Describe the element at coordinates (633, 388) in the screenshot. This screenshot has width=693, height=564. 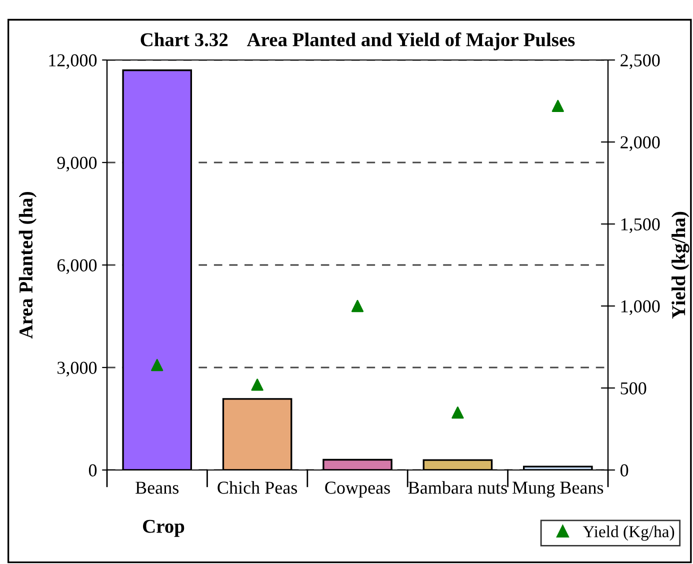
I see `y2-tick-label: 500` at that location.